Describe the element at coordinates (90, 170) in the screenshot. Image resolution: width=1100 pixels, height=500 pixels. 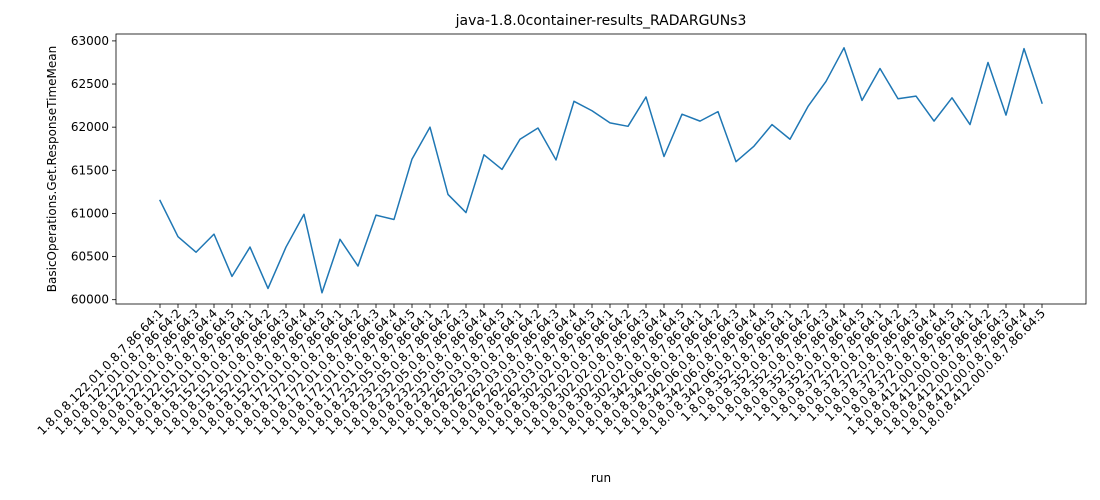
I see `y-tick-label: 61500` at that location.